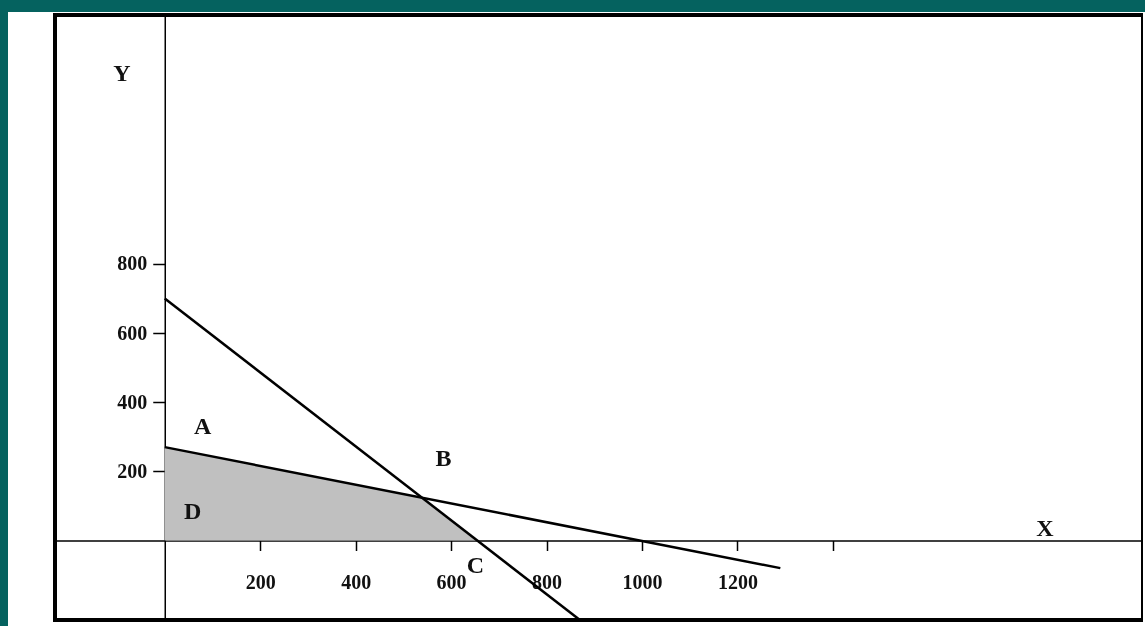 The height and width of the screenshot is (626, 1145). I want to click on annotation: B, so click(443, 458).